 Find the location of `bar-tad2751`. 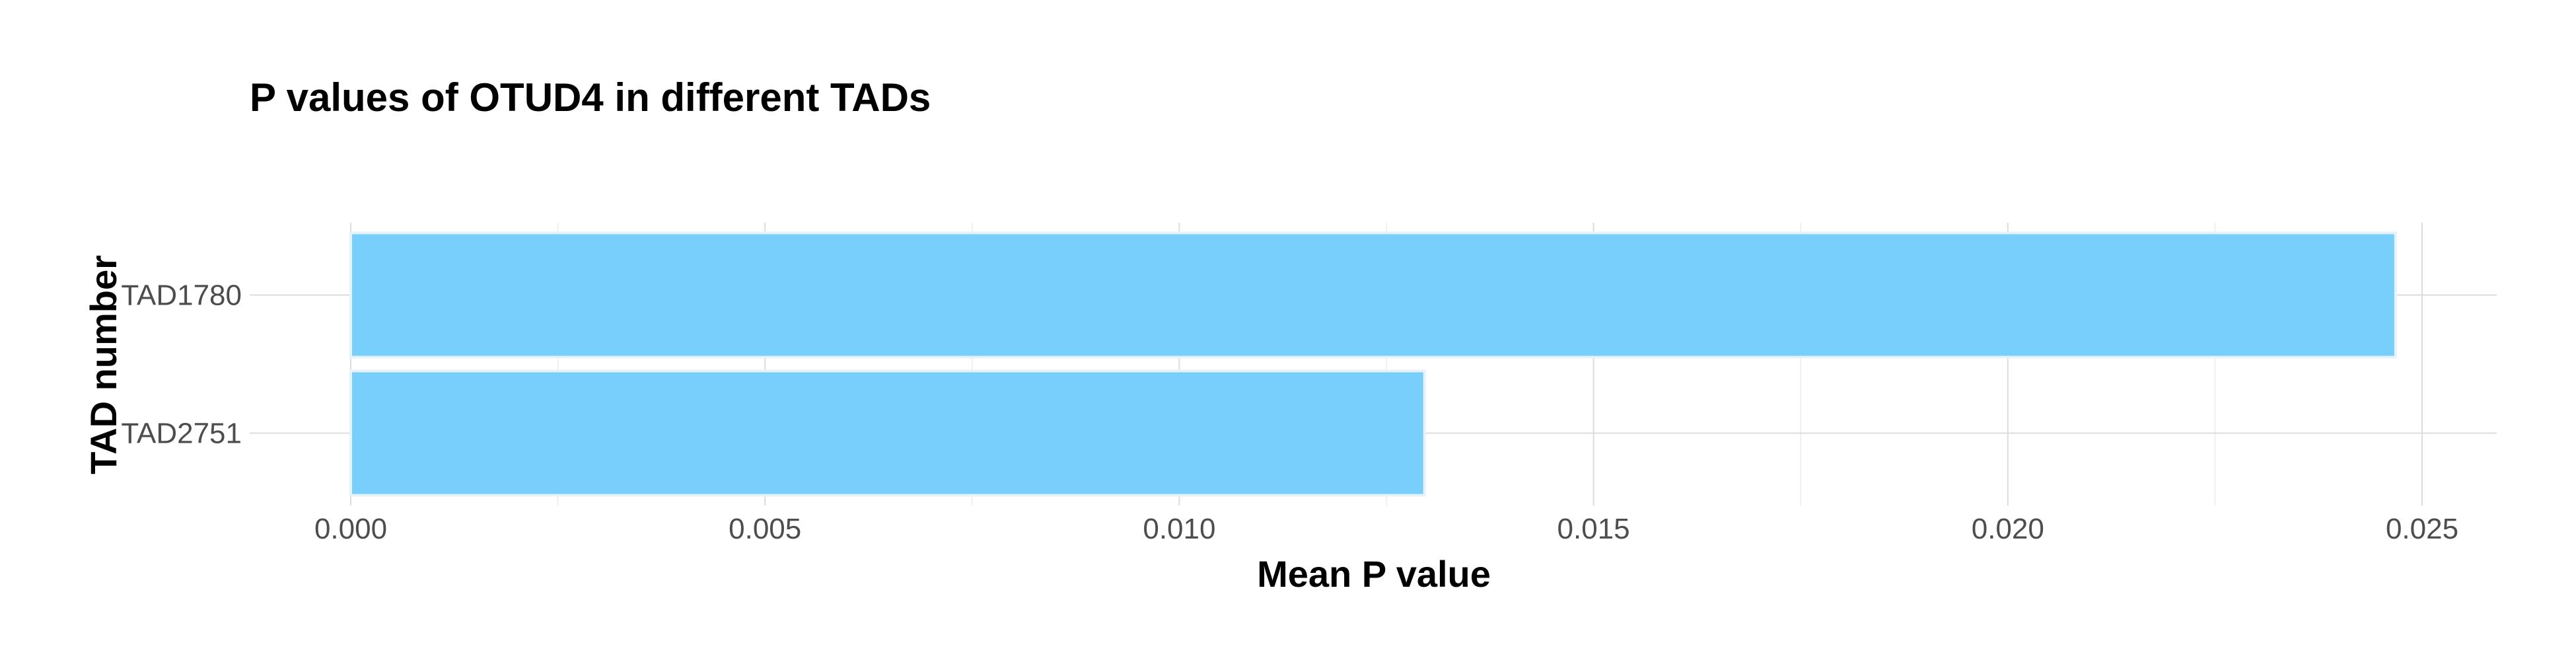

bar-tad2751 is located at coordinates (887, 433).